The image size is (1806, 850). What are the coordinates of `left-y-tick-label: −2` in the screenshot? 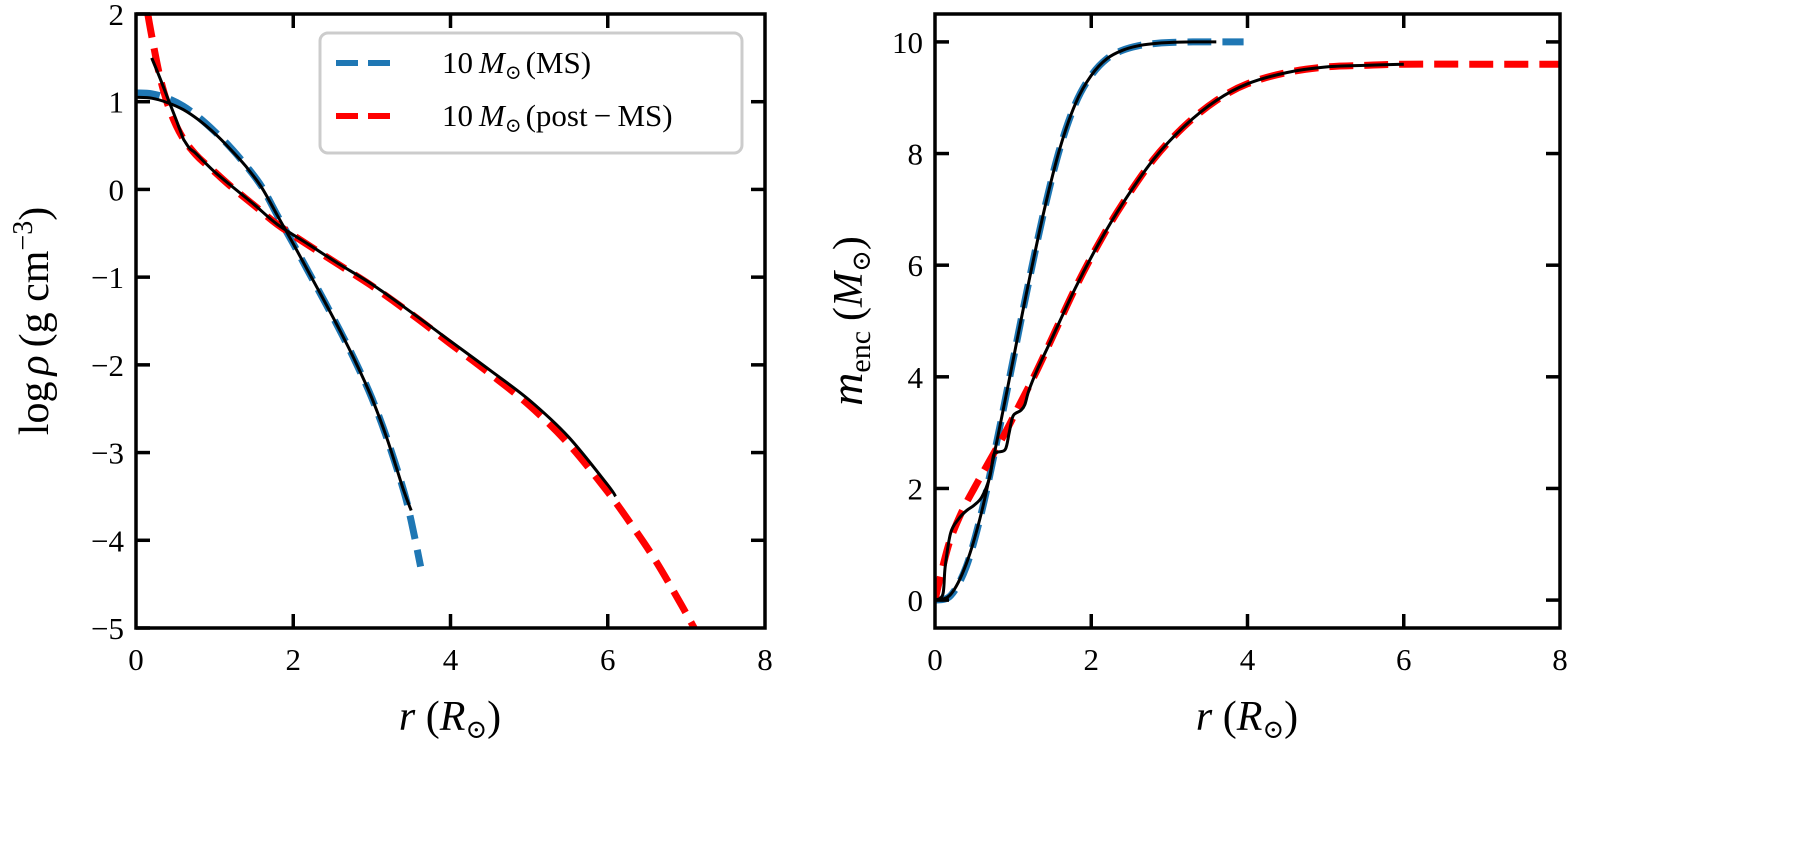 It's located at (107, 365).